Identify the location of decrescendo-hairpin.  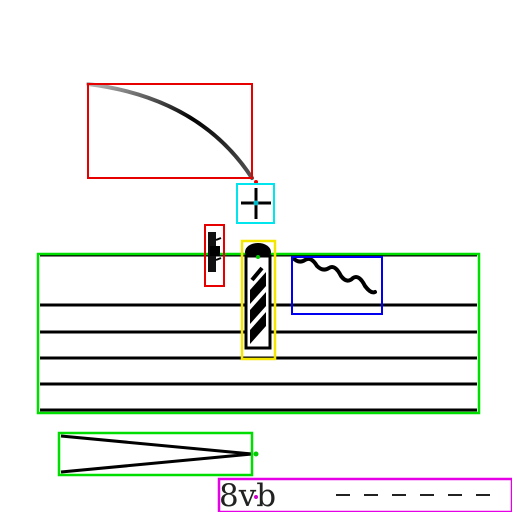
(158, 454).